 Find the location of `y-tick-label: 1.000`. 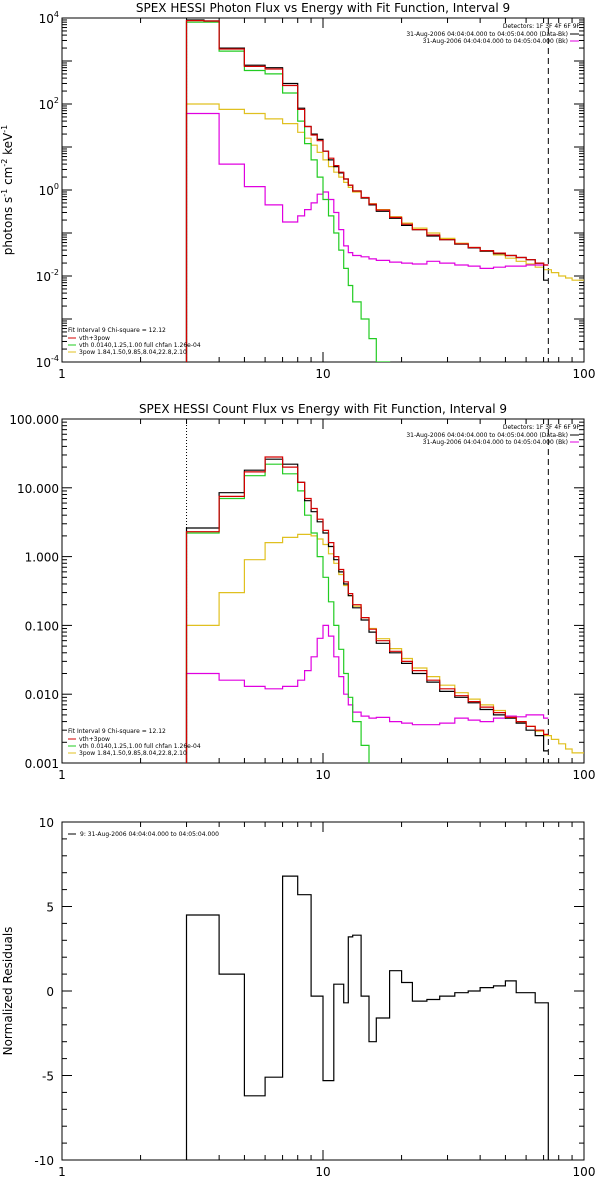

y-tick-label: 1.000 is located at coordinates (42, 558).